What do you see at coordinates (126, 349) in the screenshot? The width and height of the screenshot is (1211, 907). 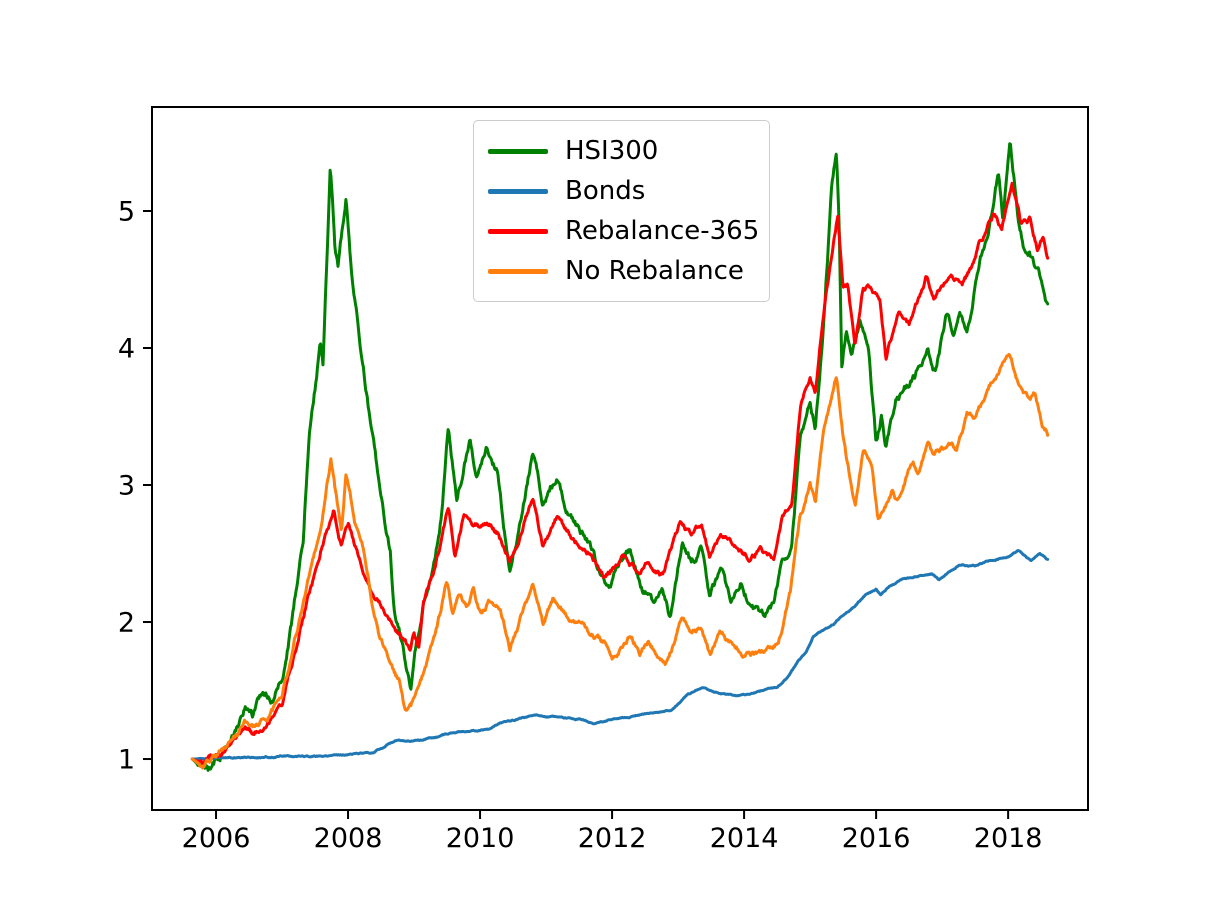 I see `y-tick-label: 4` at bounding box center [126, 349].